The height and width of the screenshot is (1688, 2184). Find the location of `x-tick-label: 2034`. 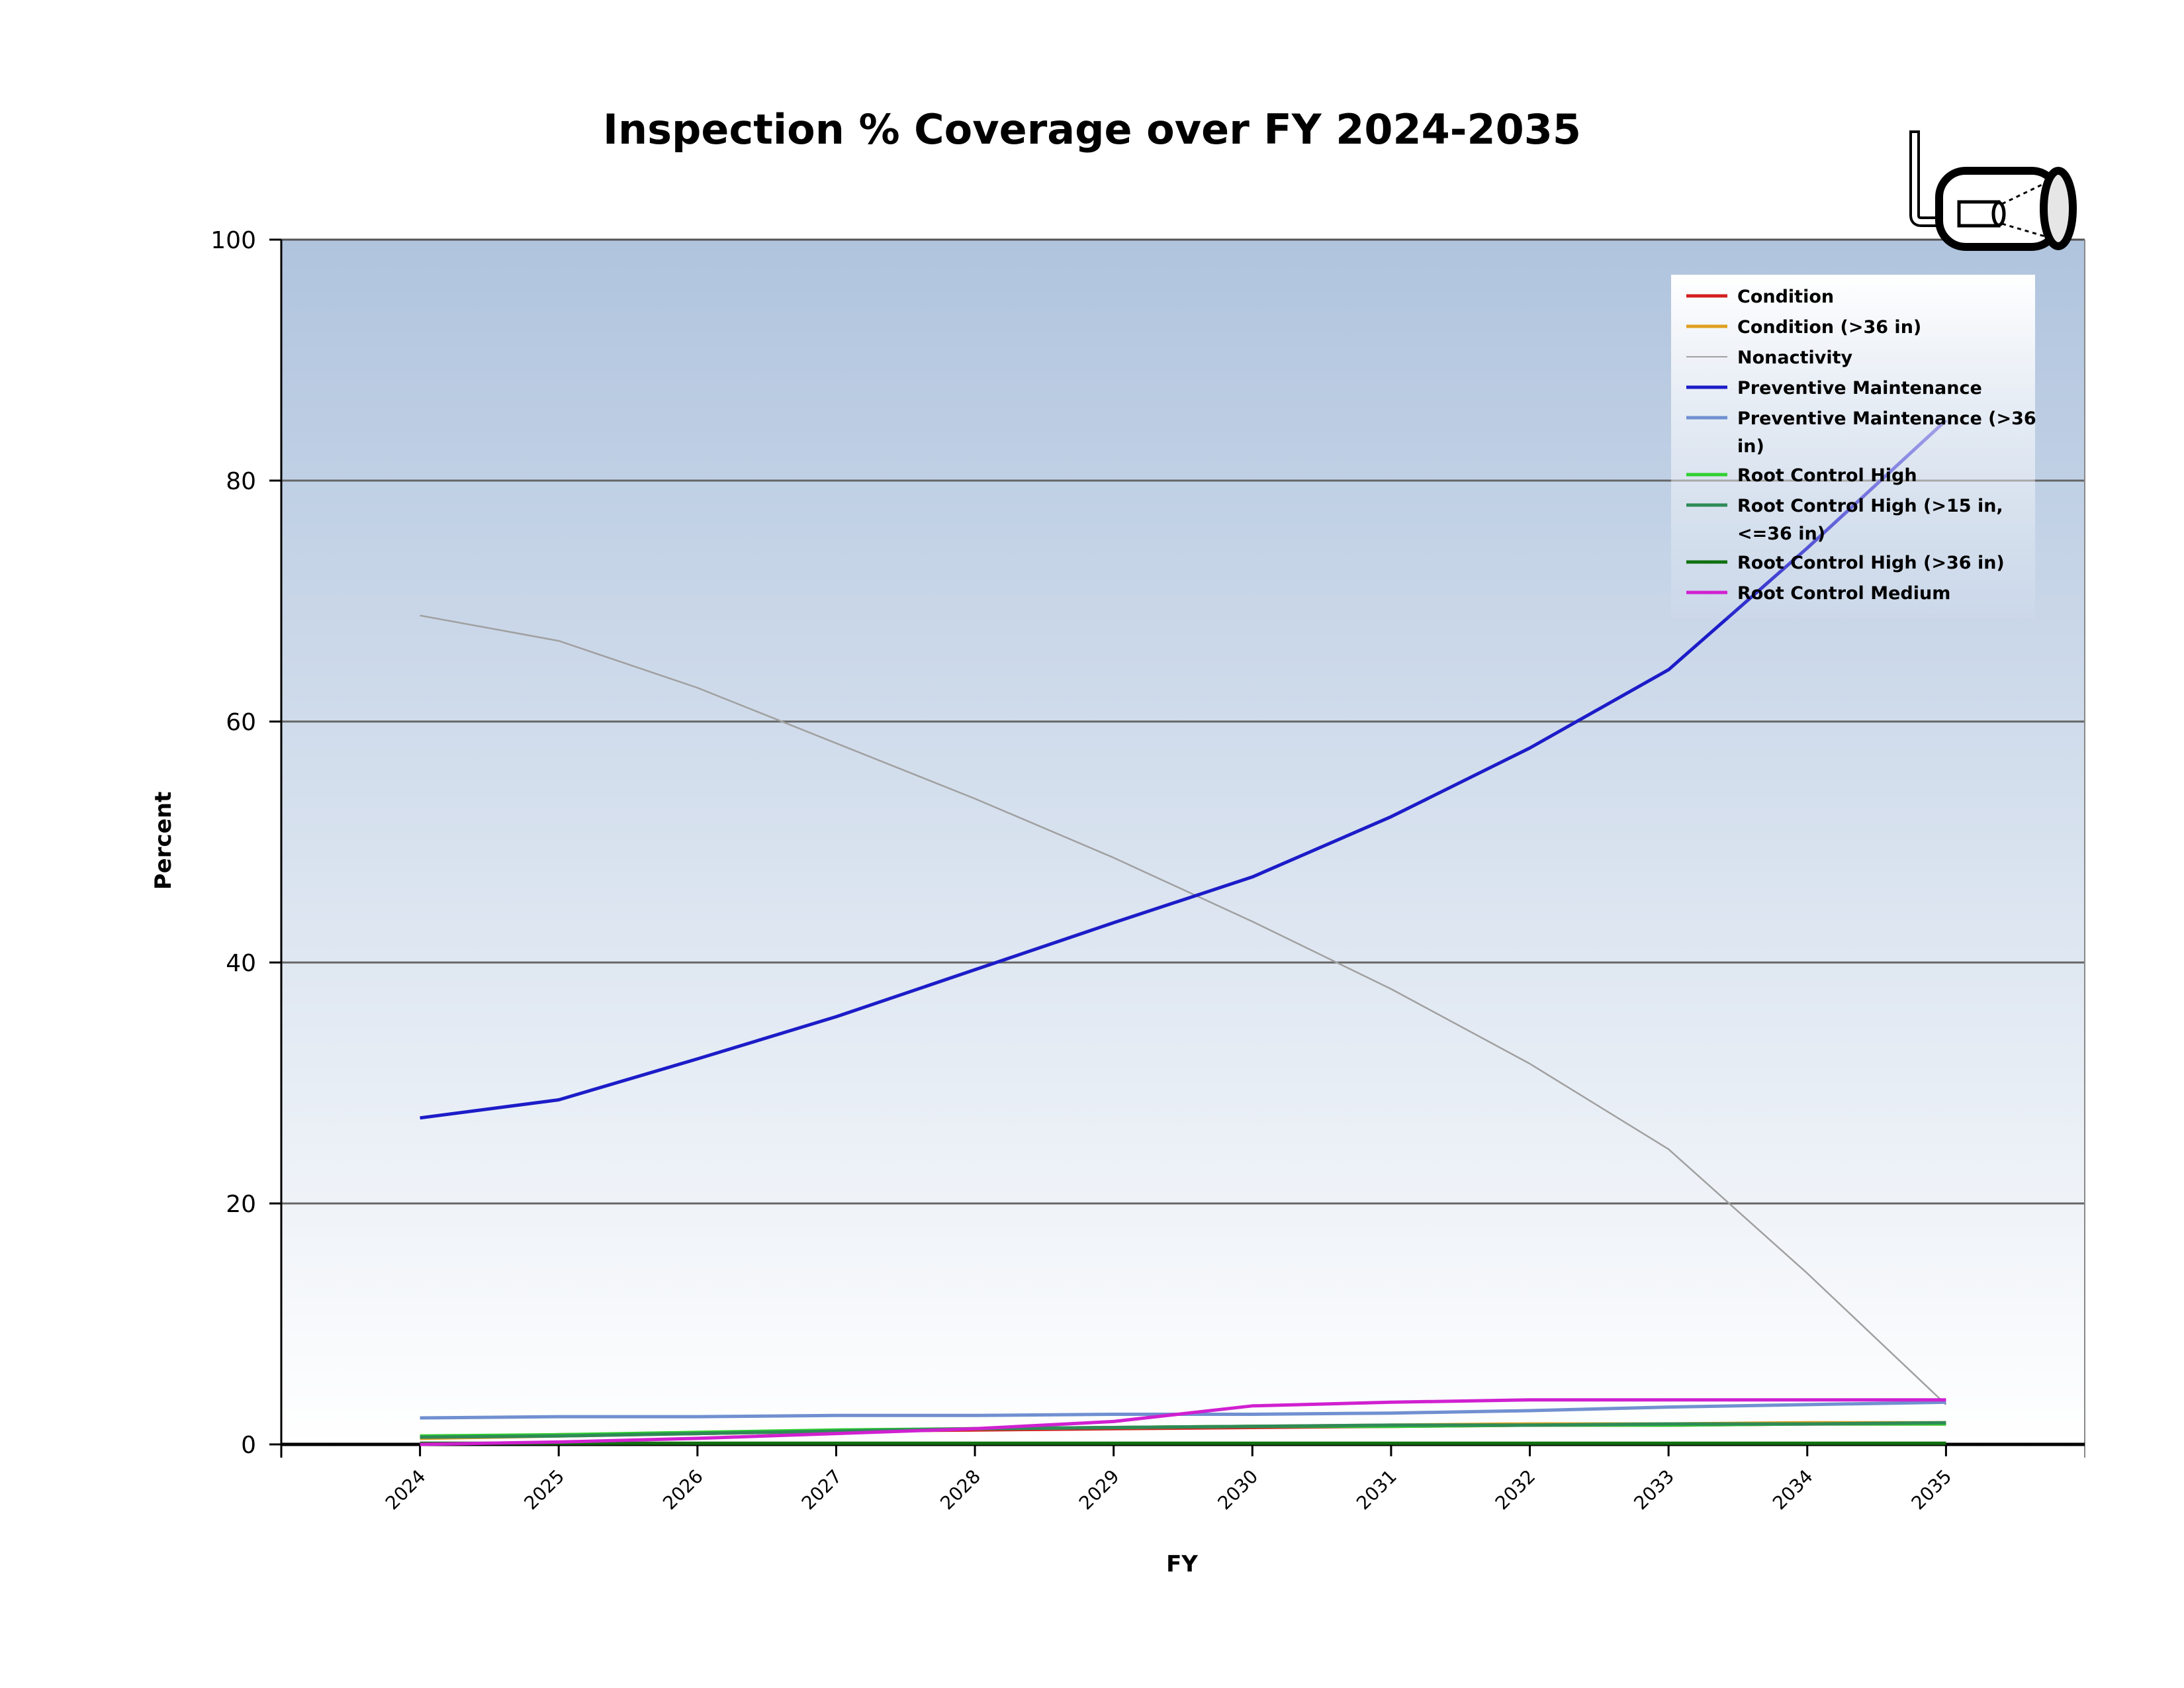

x-tick-label: 2034 is located at coordinates (1792, 1490).